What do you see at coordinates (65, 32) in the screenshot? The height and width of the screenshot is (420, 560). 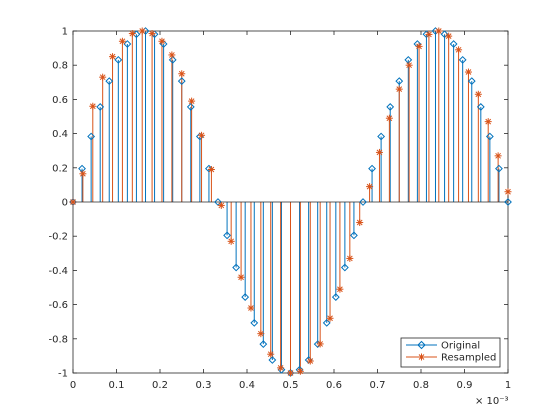 I see `y-tick-label: 1` at bounding box center [65, 32].